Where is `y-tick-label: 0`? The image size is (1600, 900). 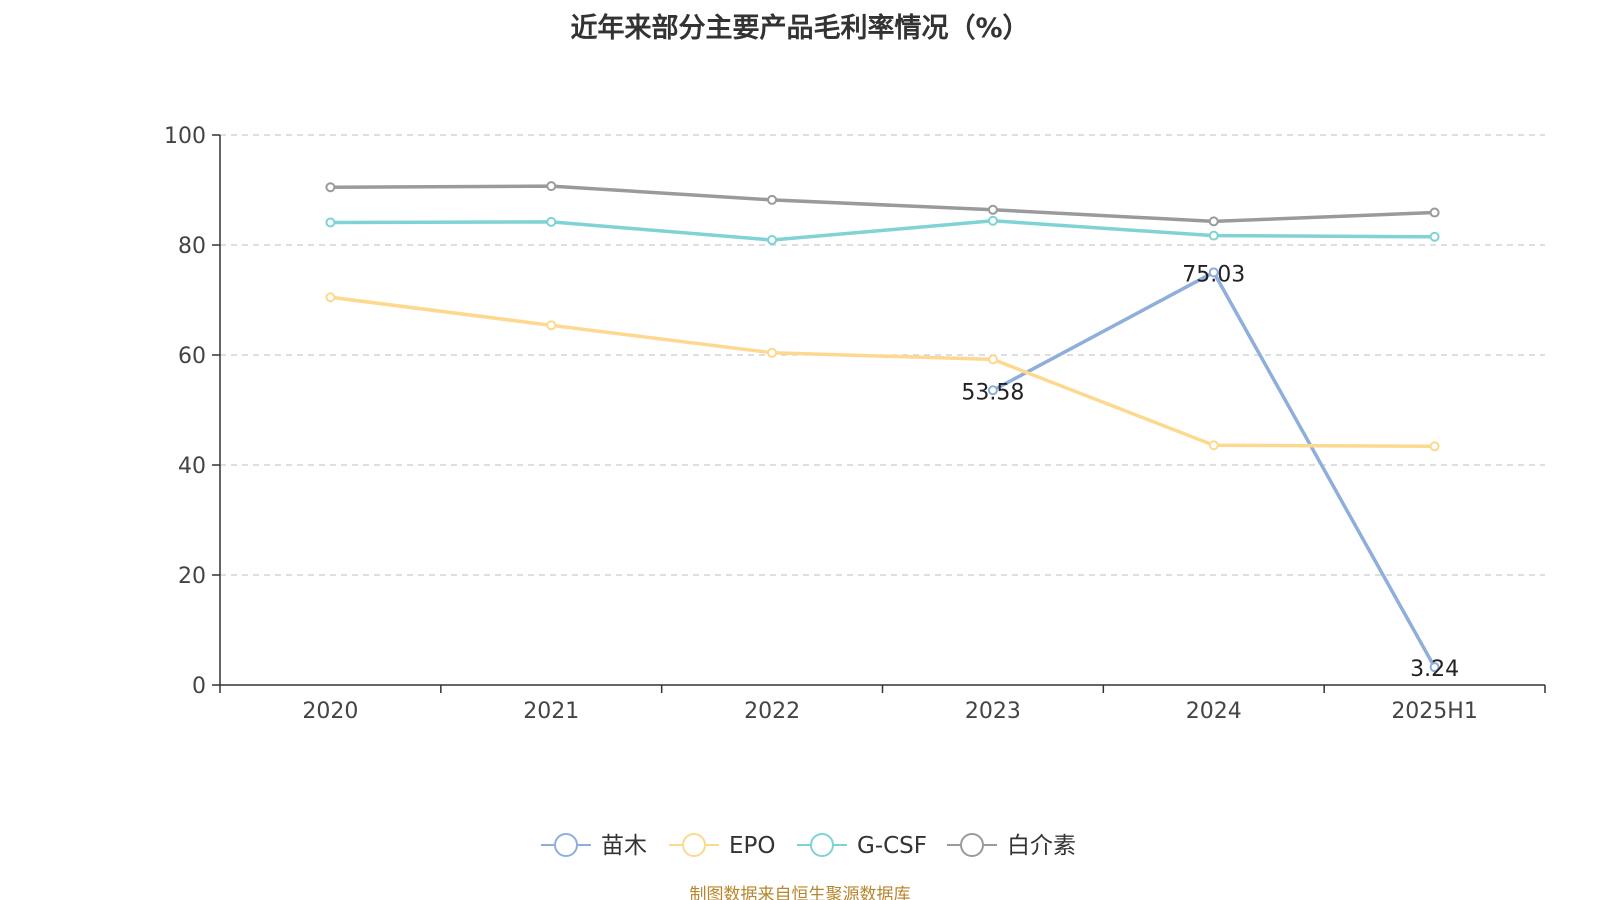 y-tick-label: 0 is located at coordinates (199, 686).